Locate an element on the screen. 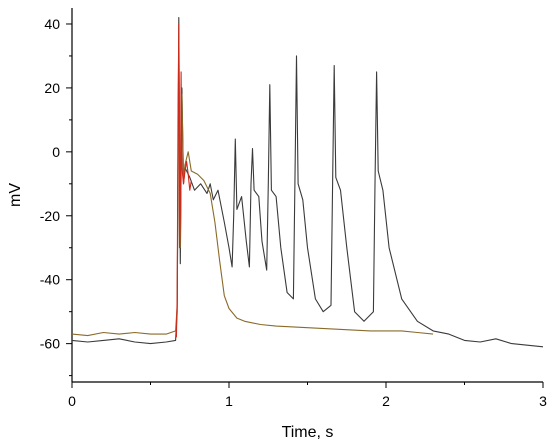  x-tick-label: 0 is located at coordinates (72, 401).